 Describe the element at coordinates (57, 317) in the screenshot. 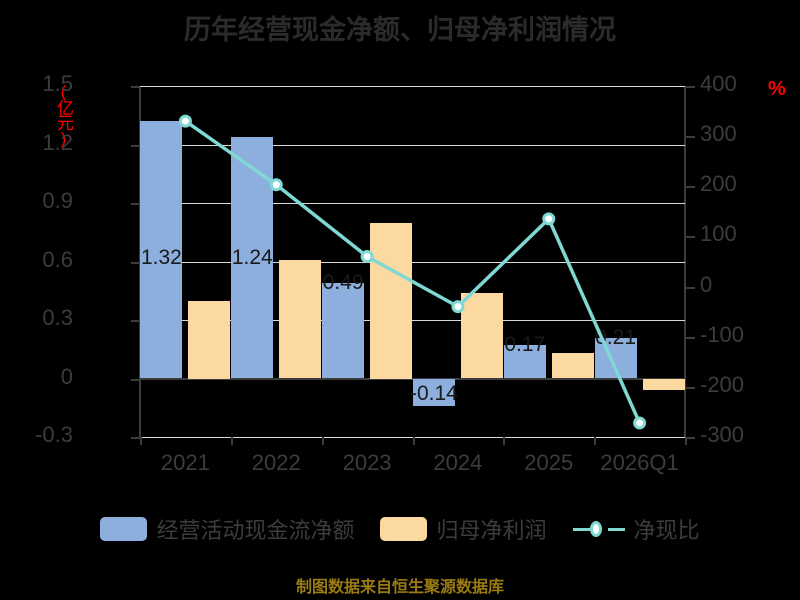

I see `left-axis-tick-label: 0.3` at that location.